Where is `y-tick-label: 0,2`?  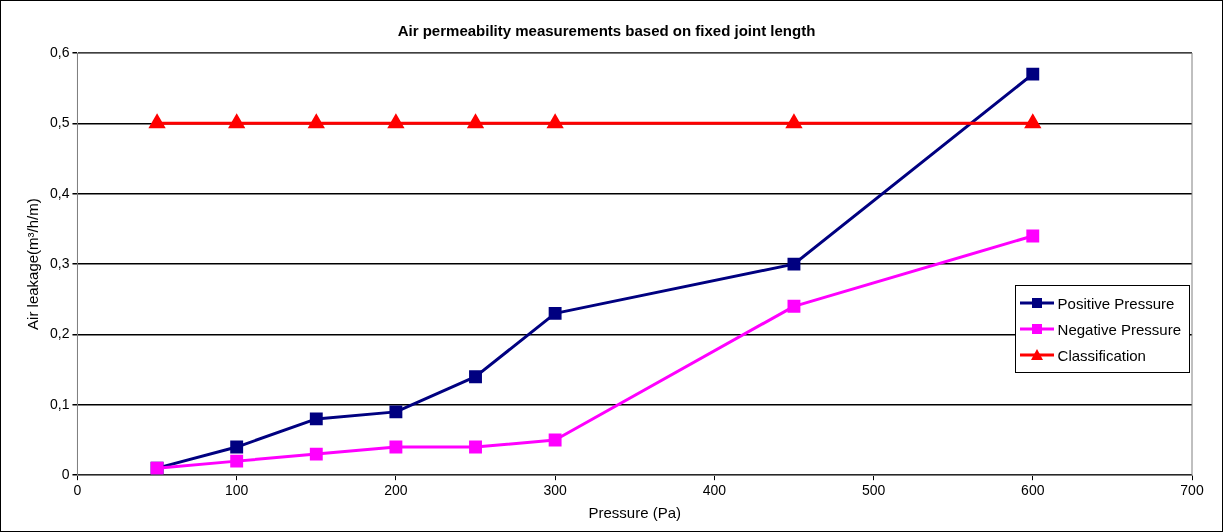 y-tick-label: 0,2 is located at coordinates (59, 333).